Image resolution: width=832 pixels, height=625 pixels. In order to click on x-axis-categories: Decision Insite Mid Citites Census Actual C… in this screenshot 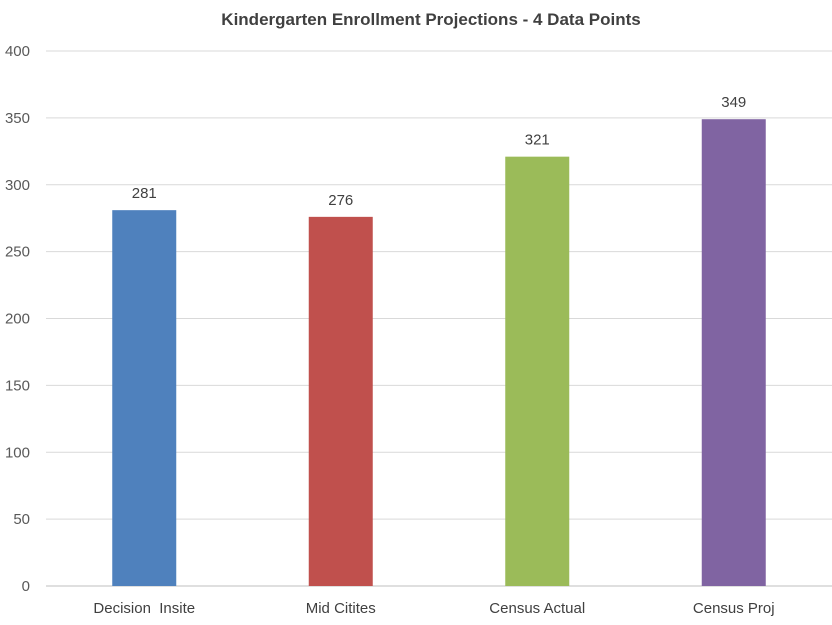, I will do `click(433, 608)`.